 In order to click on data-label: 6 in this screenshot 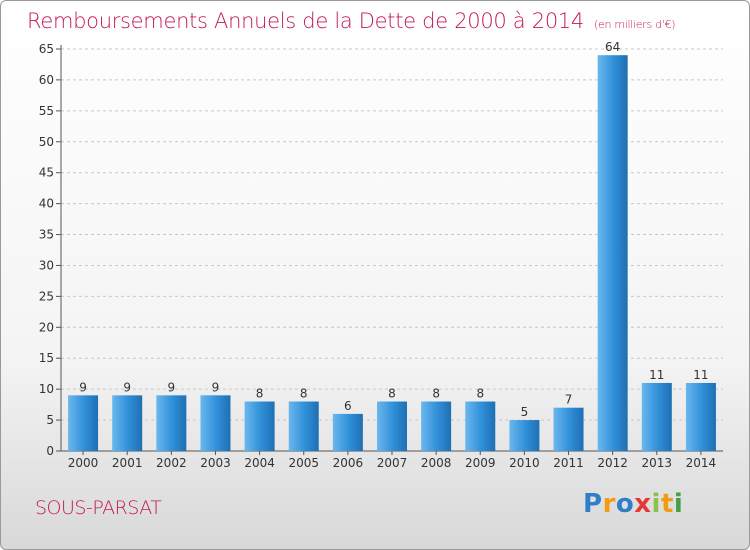, I will do `click(348, 406)`.